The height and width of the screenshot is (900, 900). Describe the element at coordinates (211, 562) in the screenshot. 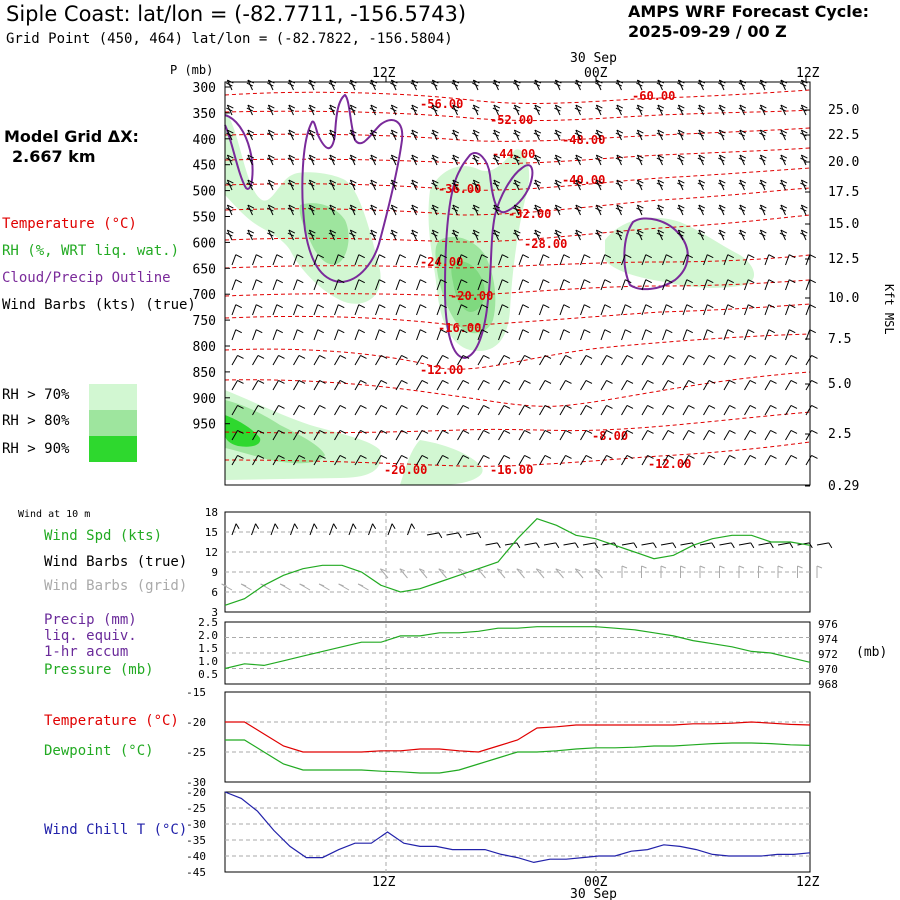

I see `wind-panel-ticks: 18 15 12 9 6 3` at that location.